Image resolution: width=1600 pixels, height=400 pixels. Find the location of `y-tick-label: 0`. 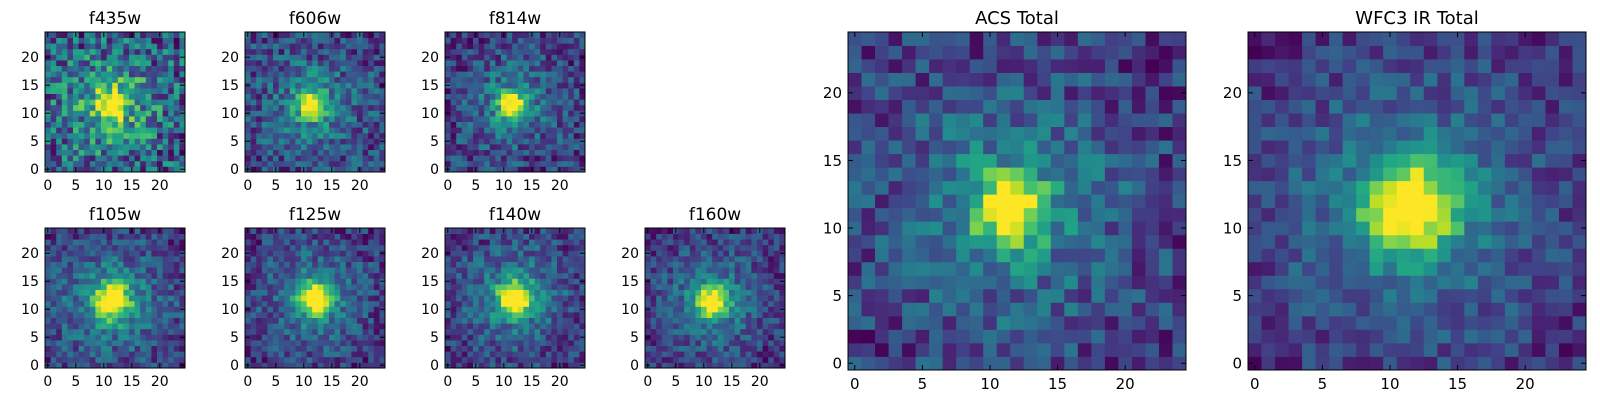

y-tick-label: 0 is located at coordinates (634, 366).